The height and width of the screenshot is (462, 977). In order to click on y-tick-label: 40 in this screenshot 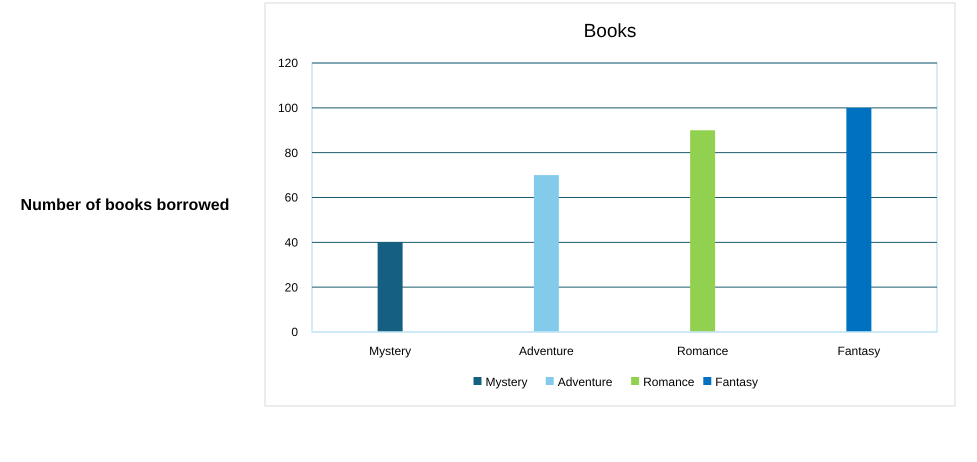, I will do `click(291, 243)`.